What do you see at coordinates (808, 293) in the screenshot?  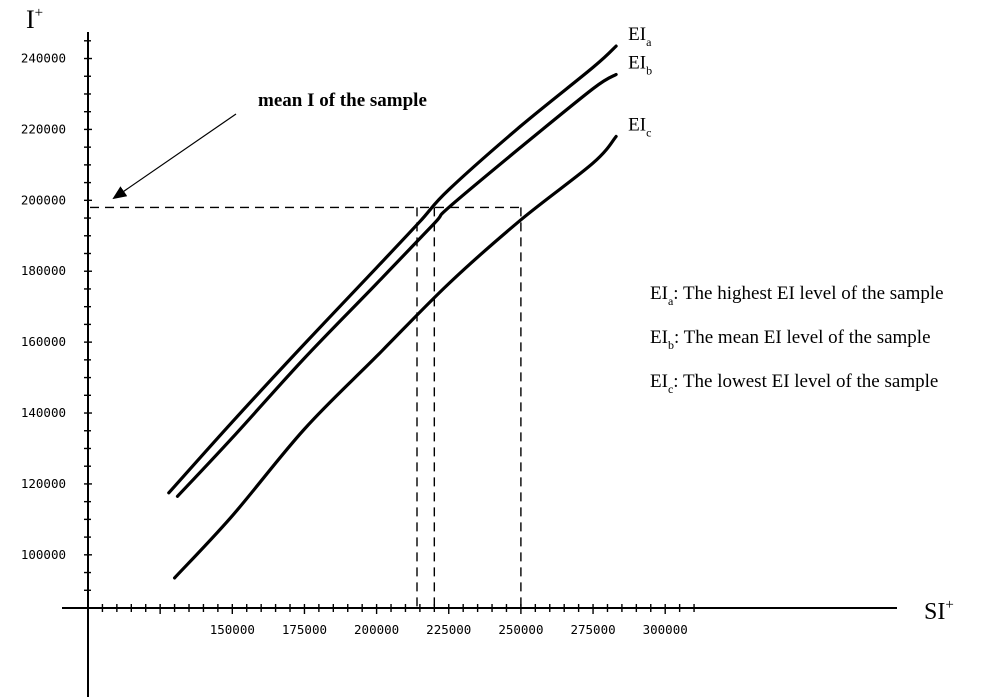 I see `legend-entry-desc: : The highest EI level of the sample` at bounding box center [808, 293].